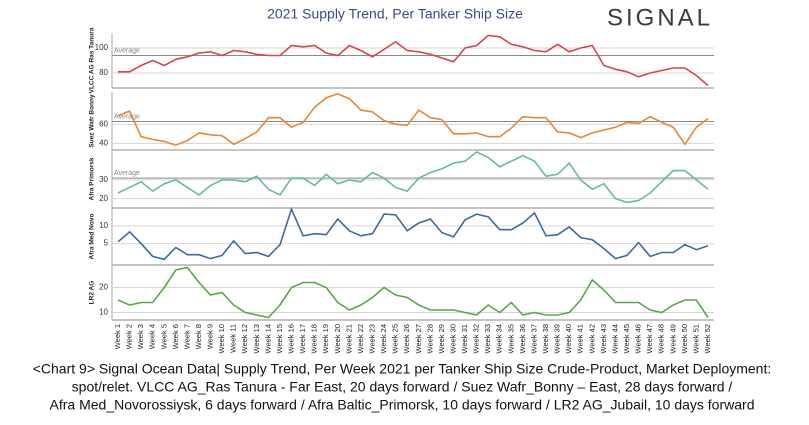  I want to click on logo: SIGNAL, so click(660, 17).